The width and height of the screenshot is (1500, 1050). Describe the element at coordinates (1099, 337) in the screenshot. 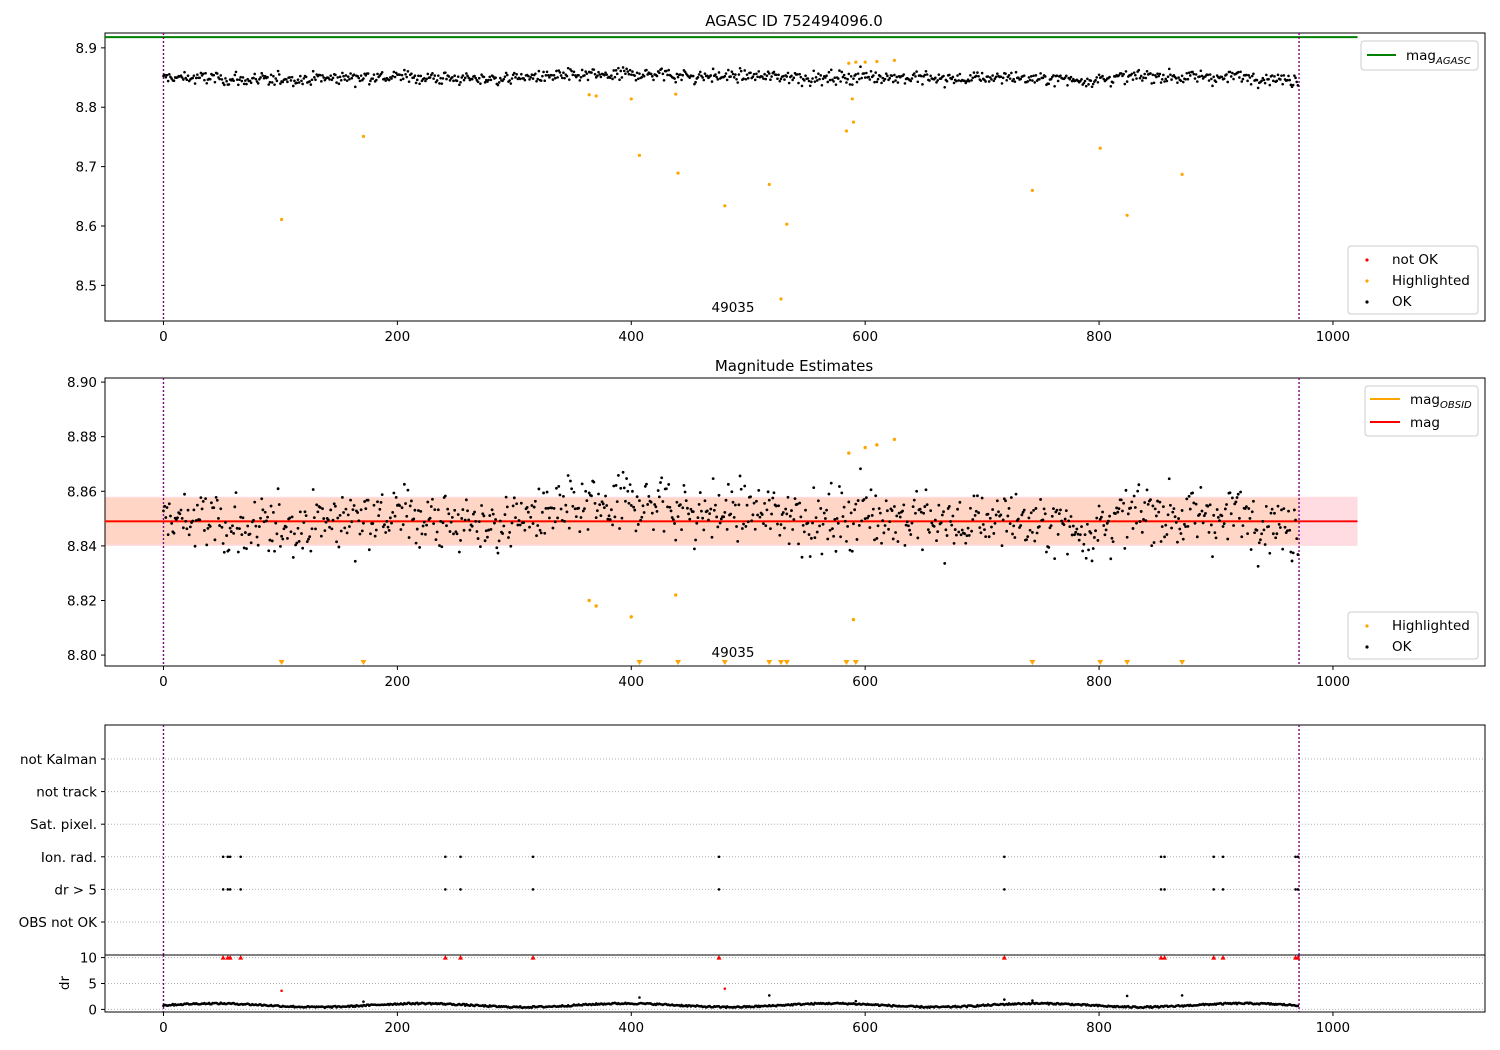

I see `x-tick-label: 800` at that location.